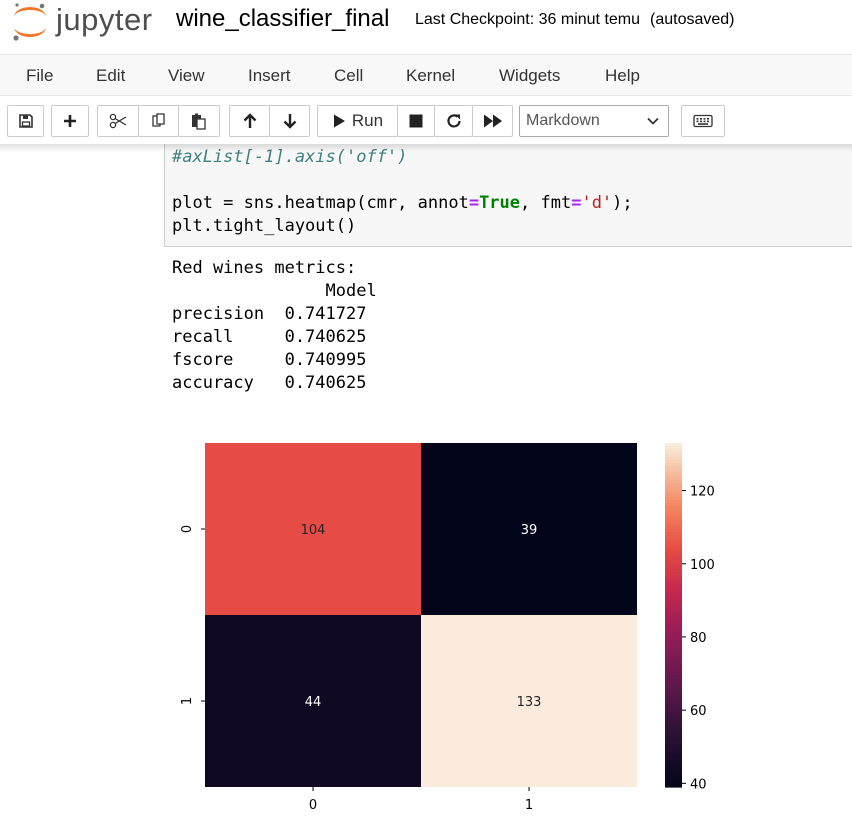 This screenshot has height=821, width=852. Describe the element at coordinates (349, 75) in the screenshot. I see `menu-cell: Cell` at that location.